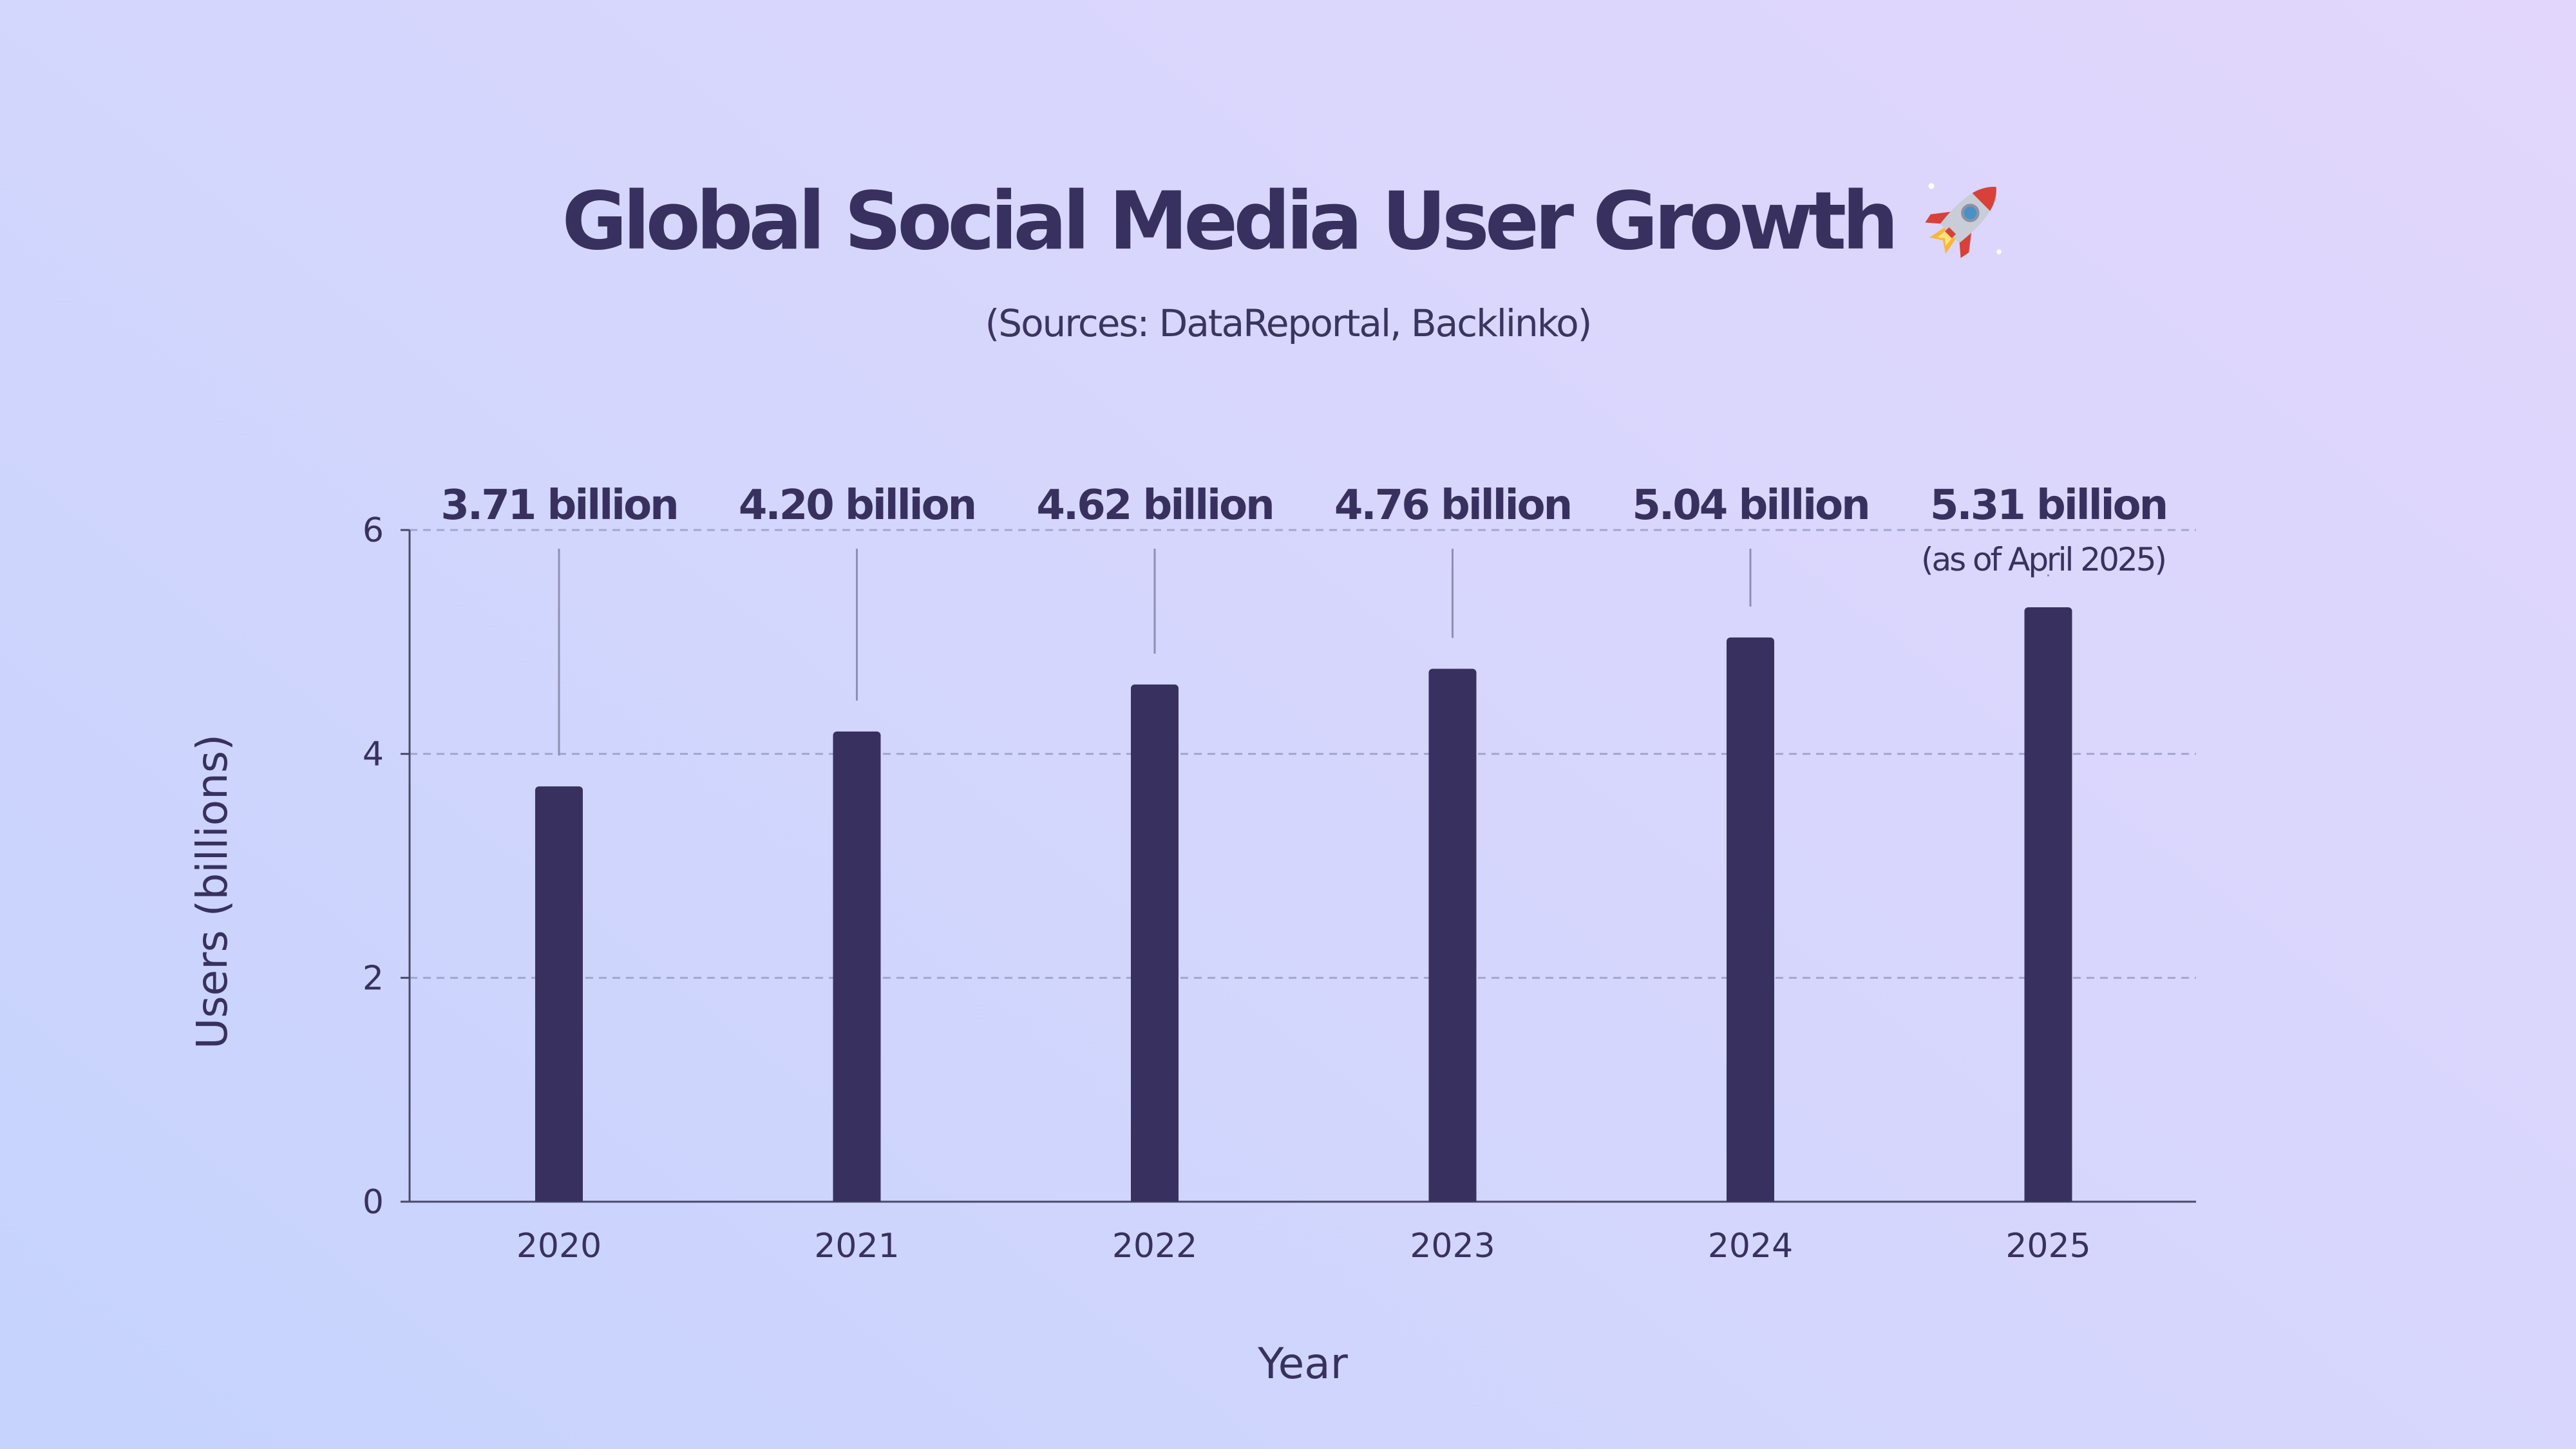  Describe the element at coordinates (1452, 1246) in the screenshot. I see `x-tick-label: 2023` at that location.